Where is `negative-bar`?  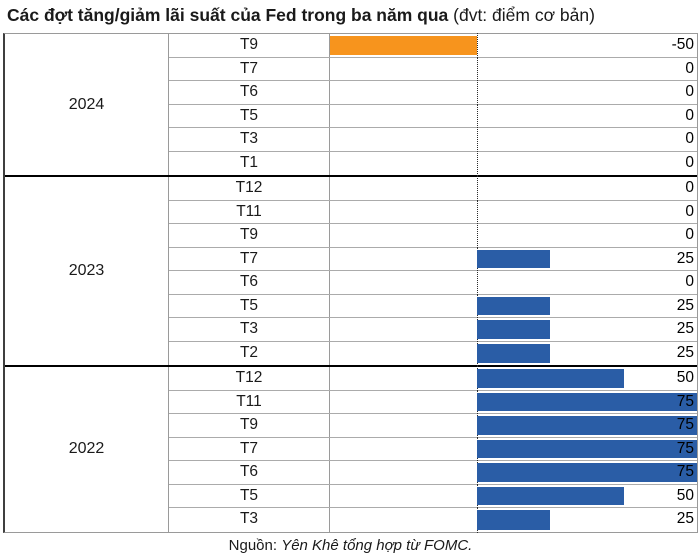 negative-bar is located at coordinates (403, 45).